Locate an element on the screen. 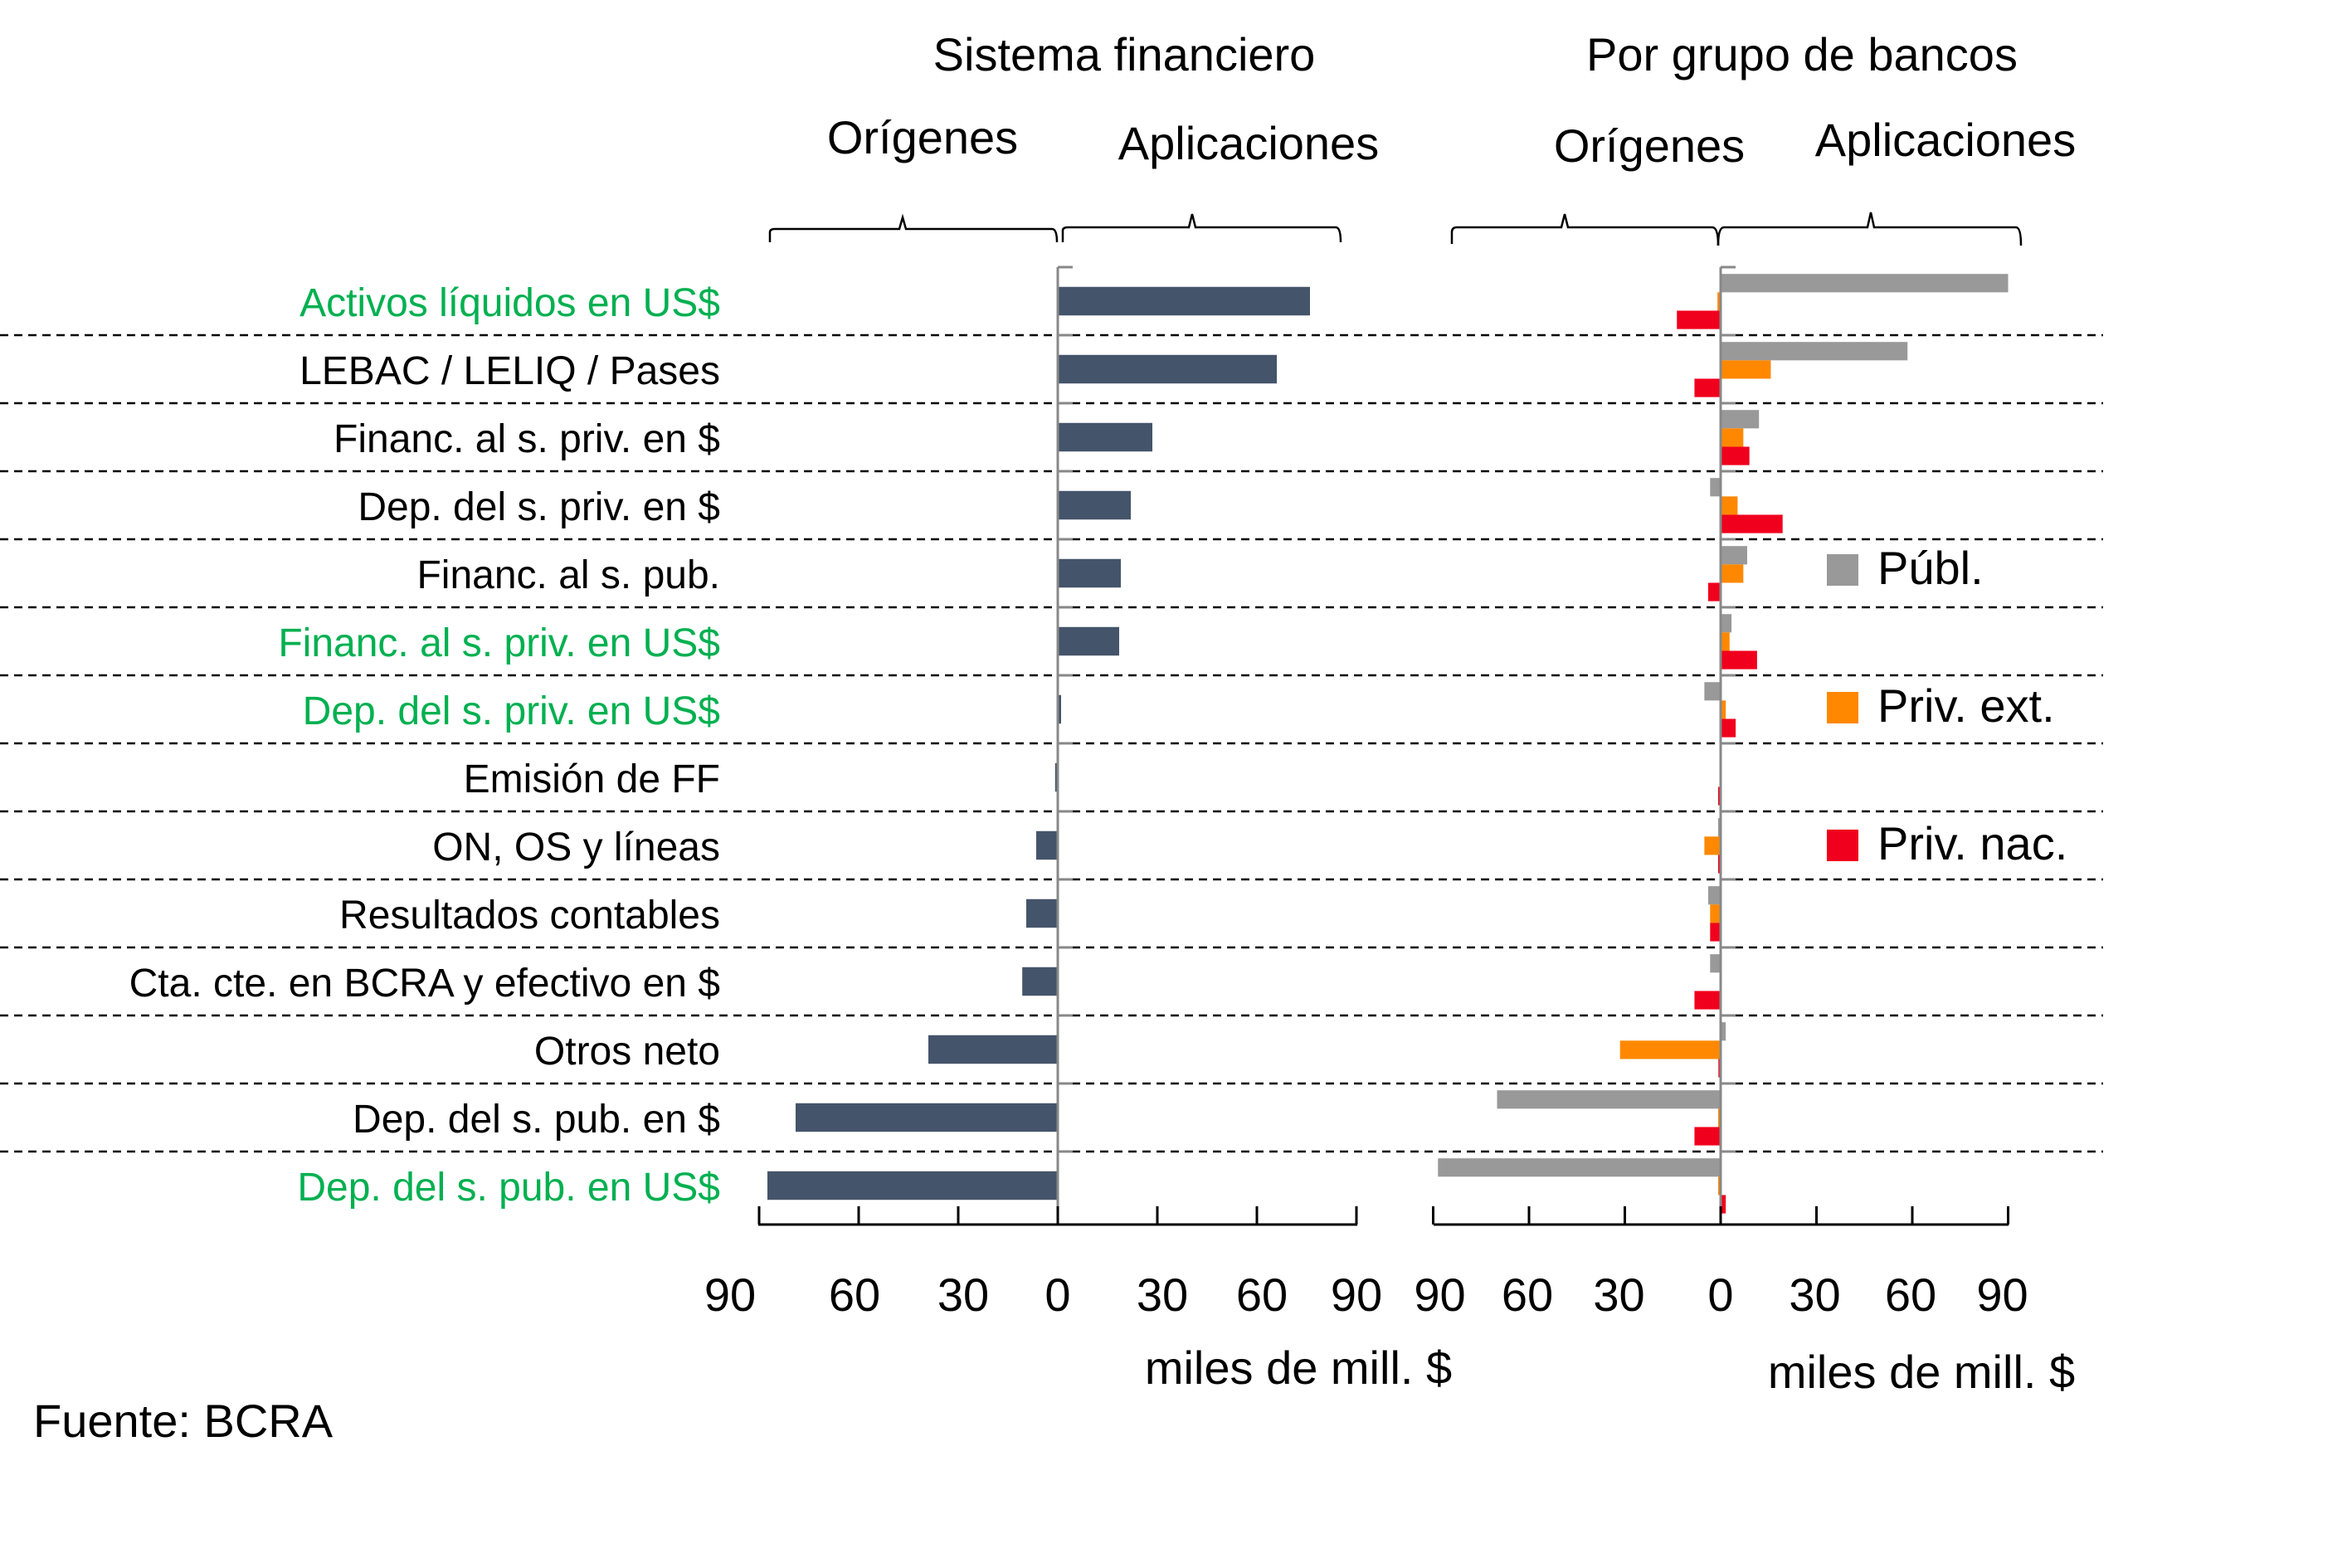 The width and height of the screenshot is (2352, 1568). category-label: Activos líquidos en US$ is located at coordinates (509, 303).